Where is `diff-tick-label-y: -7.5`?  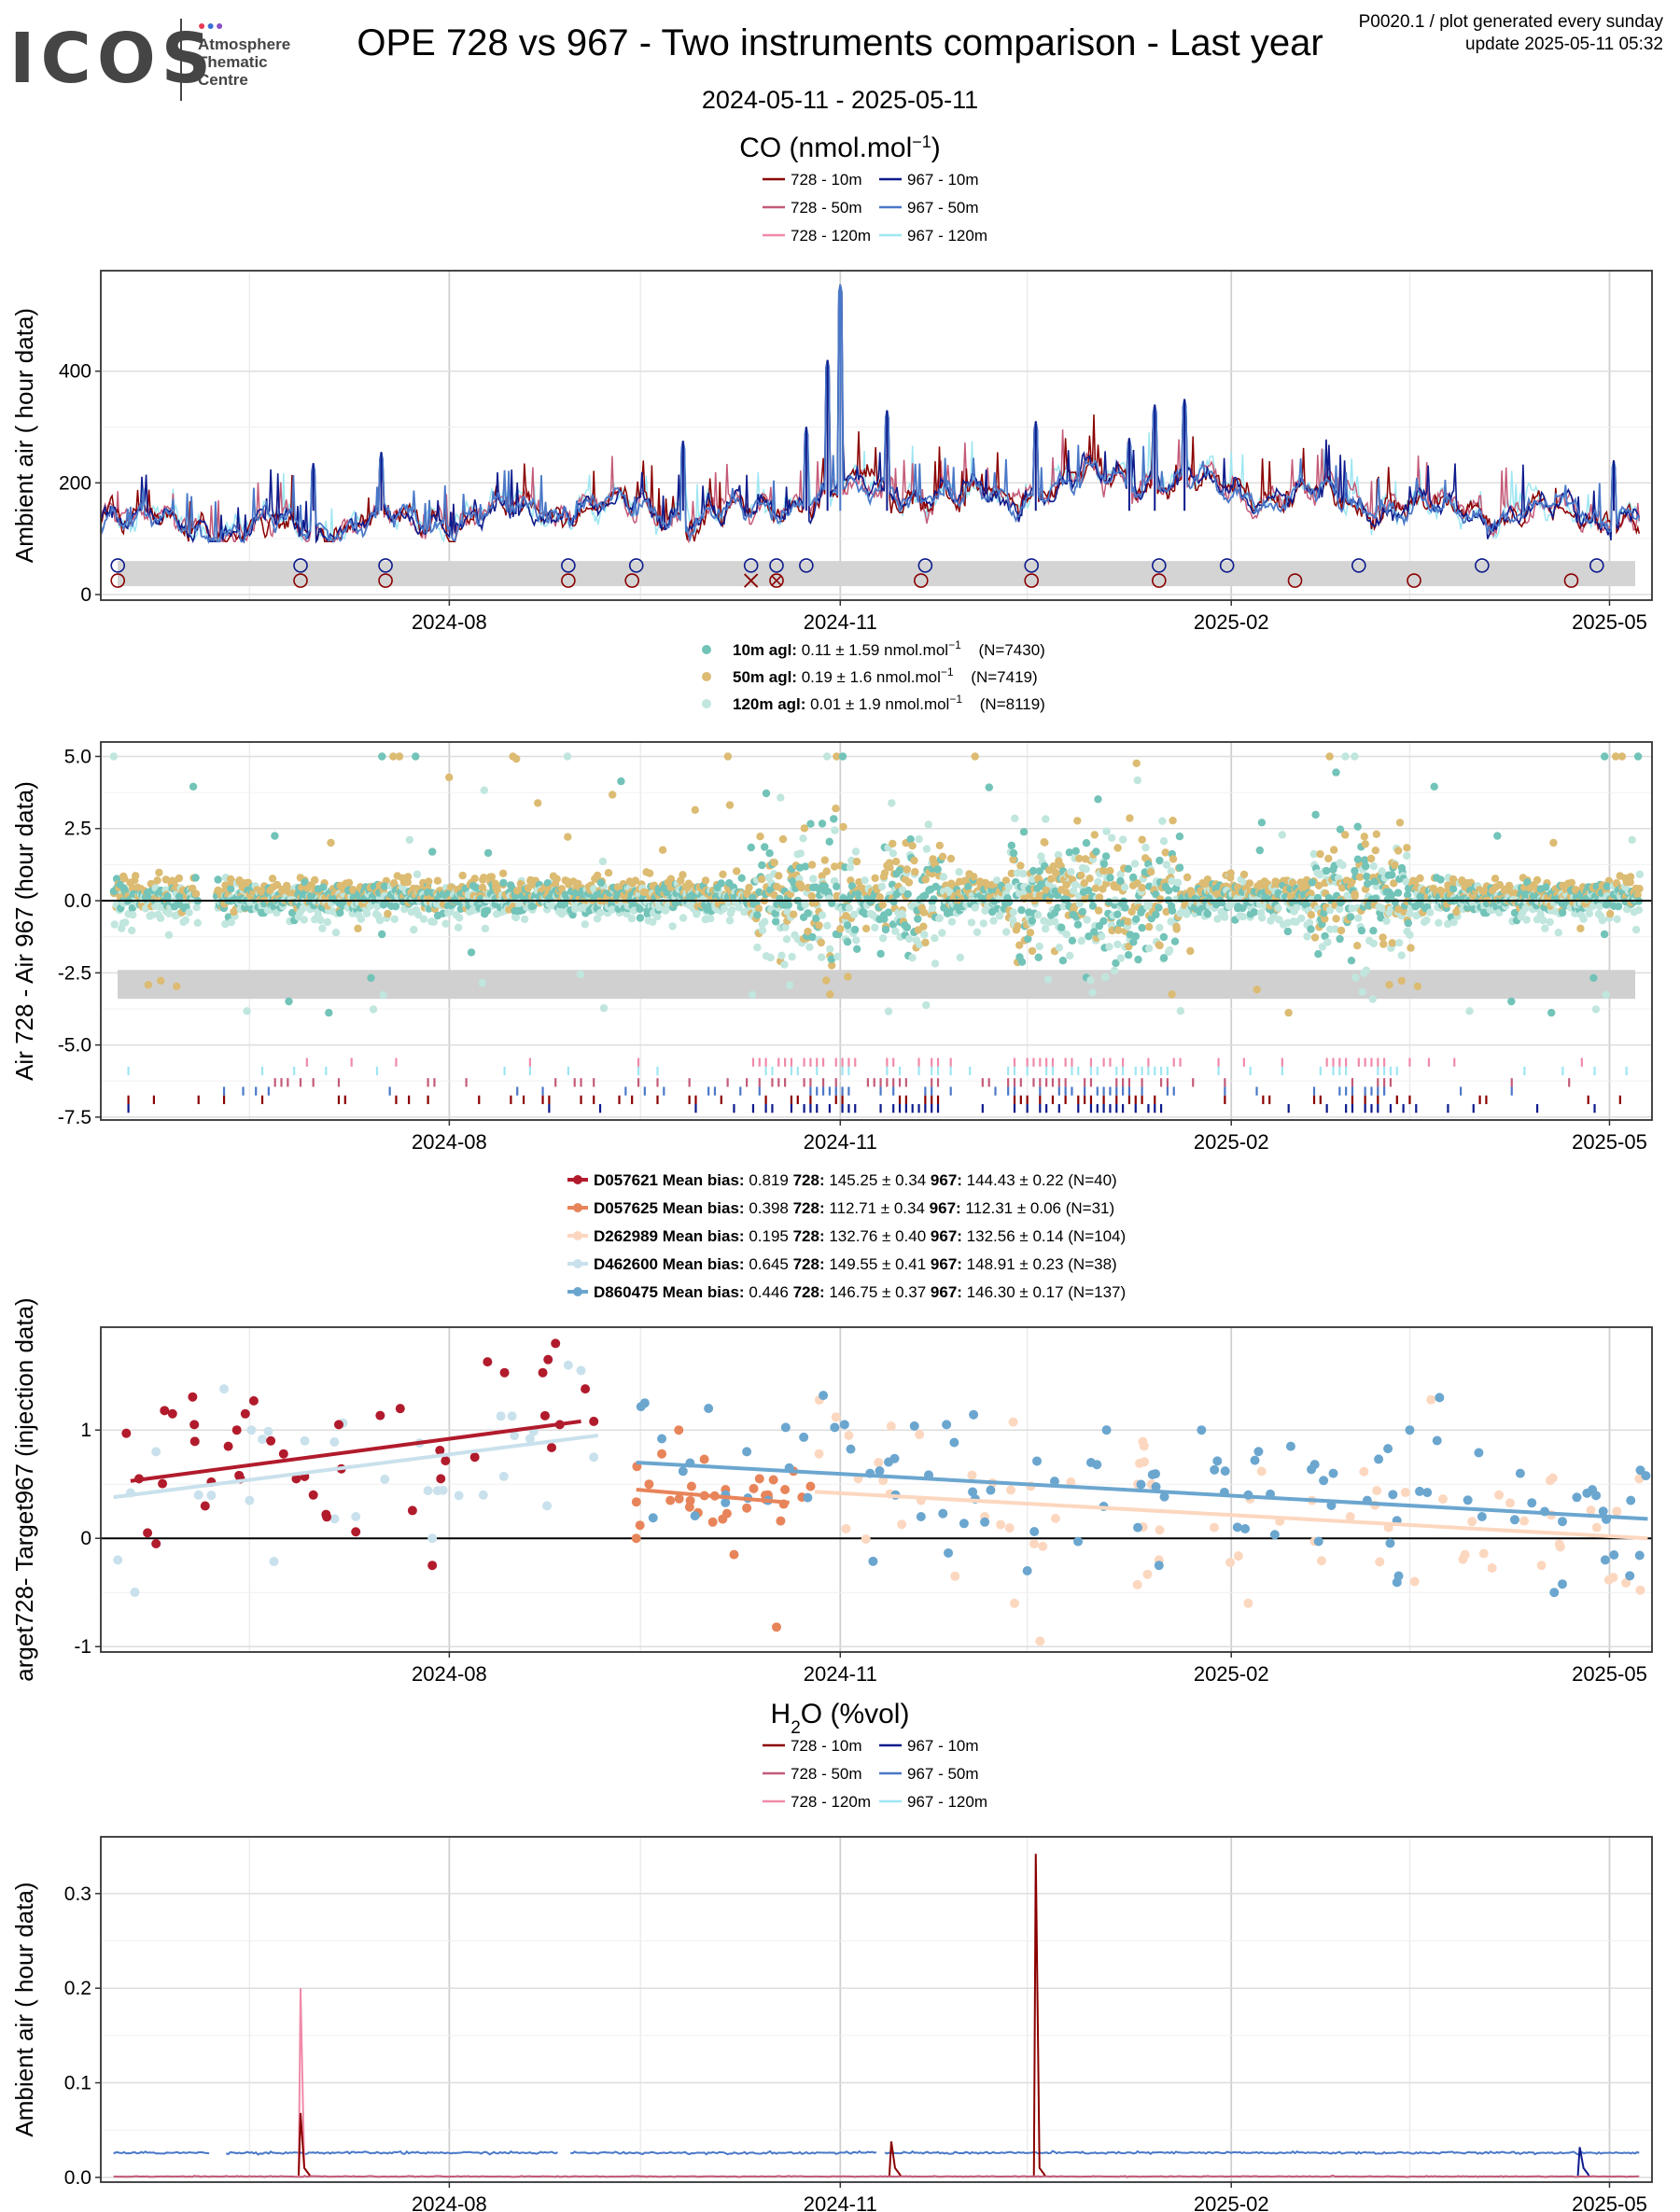
diff-tick-label-y: -7.5 is located at coordinates (74, 1117).